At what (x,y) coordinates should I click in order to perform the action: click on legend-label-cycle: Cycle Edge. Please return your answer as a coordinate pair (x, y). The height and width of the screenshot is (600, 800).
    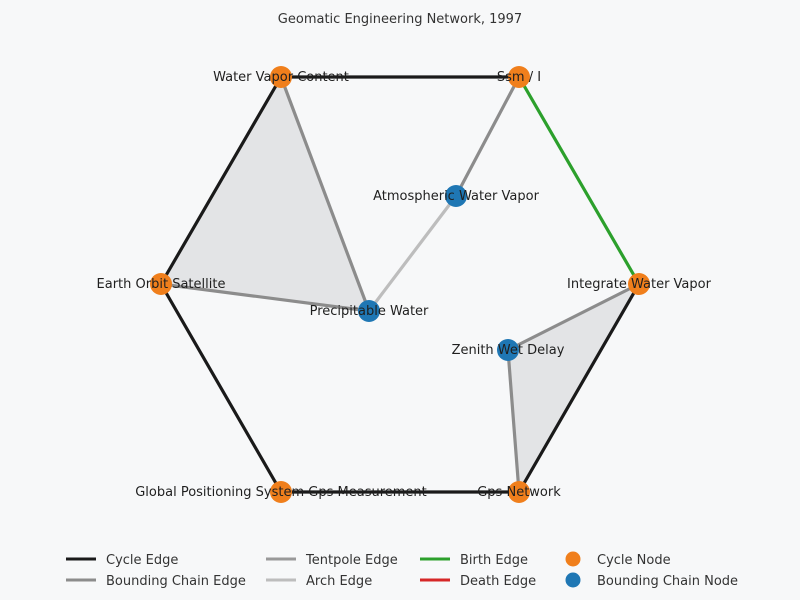
    Looking at the image, I should click on (142, 560).